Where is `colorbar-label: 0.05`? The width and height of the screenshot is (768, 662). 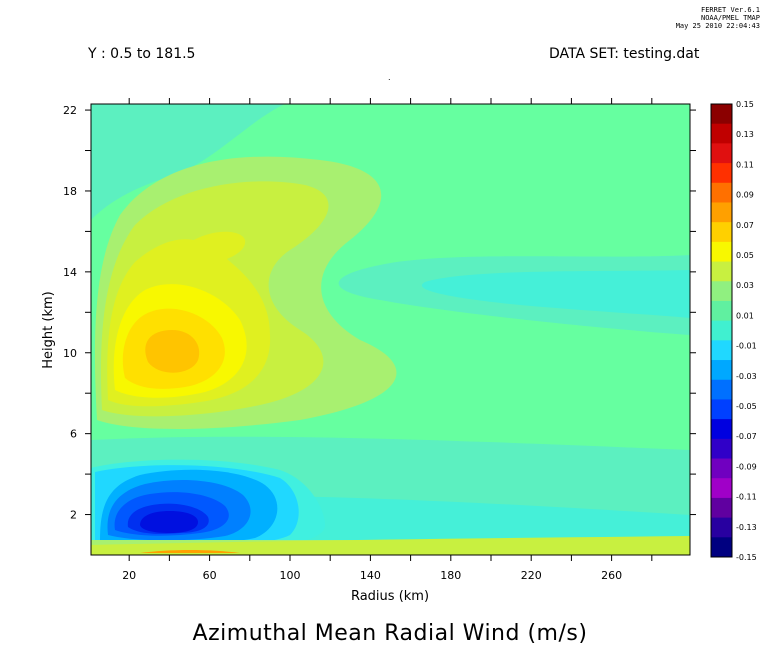
colorbar-label: 0.05 is located at coordinates (745, 255).